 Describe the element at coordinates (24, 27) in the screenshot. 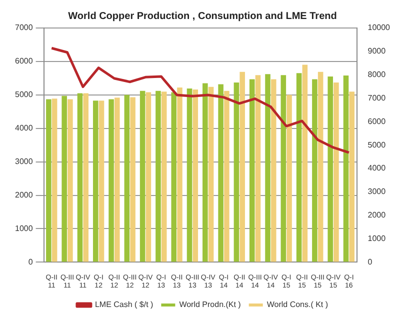

I see `y-tick-label: 7000` at that location.